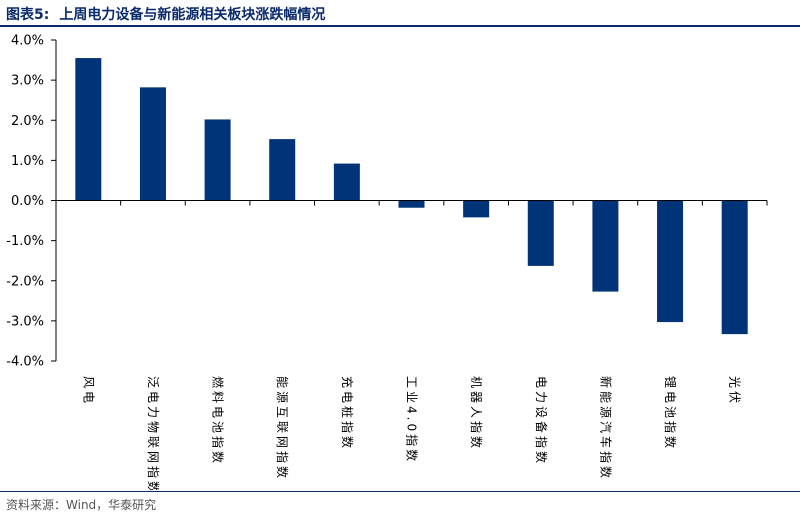  Describe the element at coordinates (111, 505) in the screenshot. I see `source-value: Wind，华泰研究` at that location.